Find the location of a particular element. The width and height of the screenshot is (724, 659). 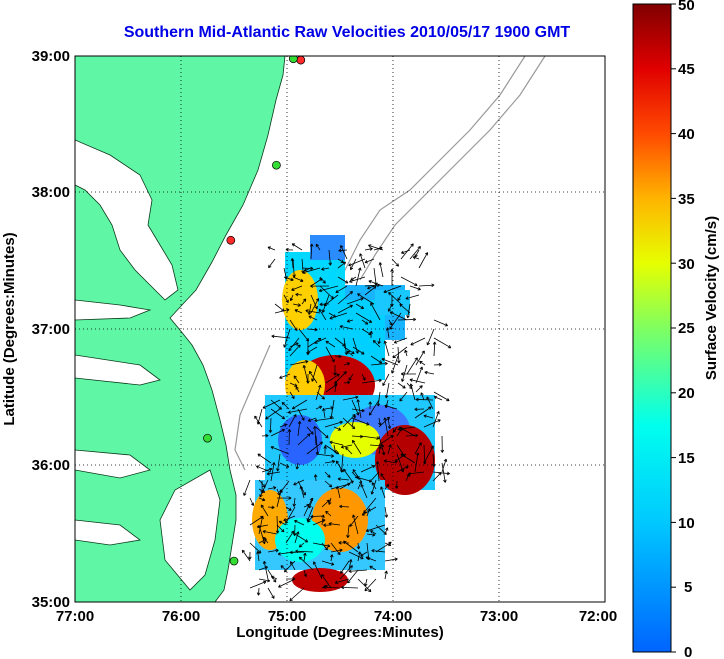

x-tick-label: 76:00 is located at coordinates (181, 616).